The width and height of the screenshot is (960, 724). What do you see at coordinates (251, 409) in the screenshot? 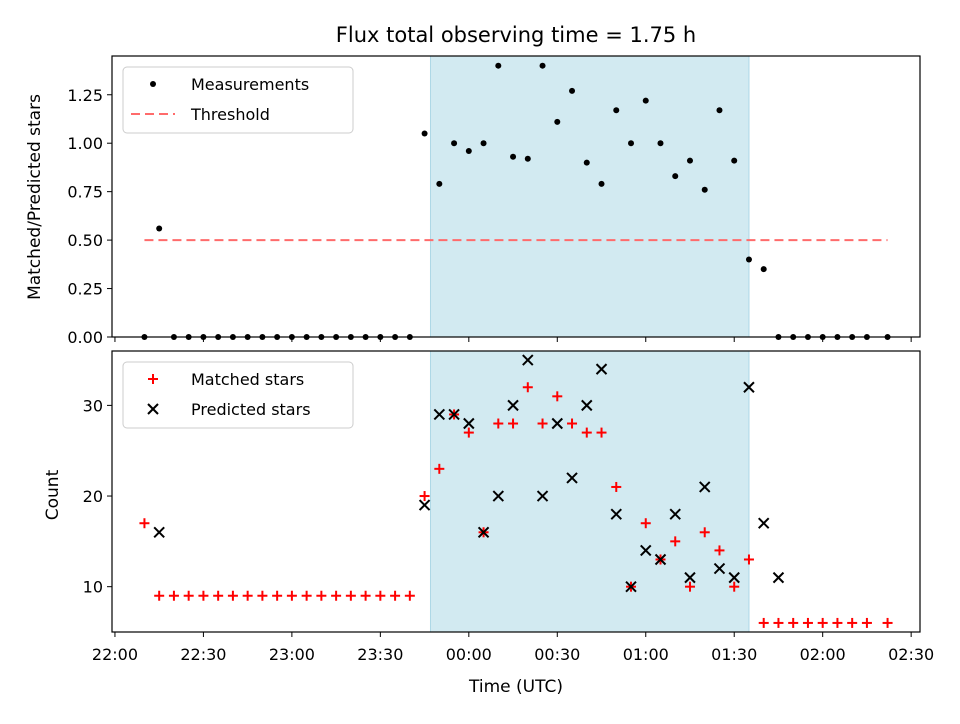
I see `bottom-legend-label: Predicted stars` at bounding box center [251, 409].